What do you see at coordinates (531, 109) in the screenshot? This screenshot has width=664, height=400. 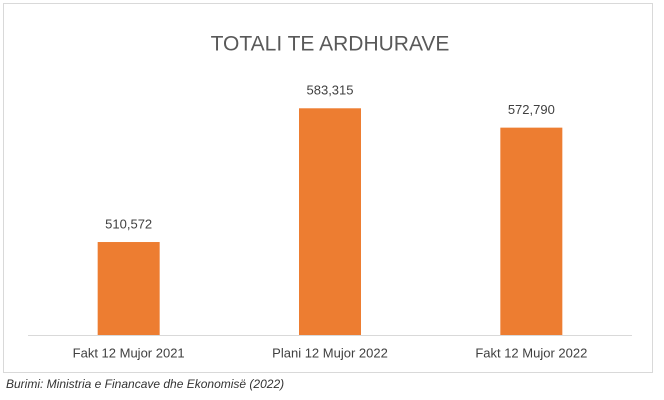 I see `data-label: 572,790` at bounding box center [531, 109].